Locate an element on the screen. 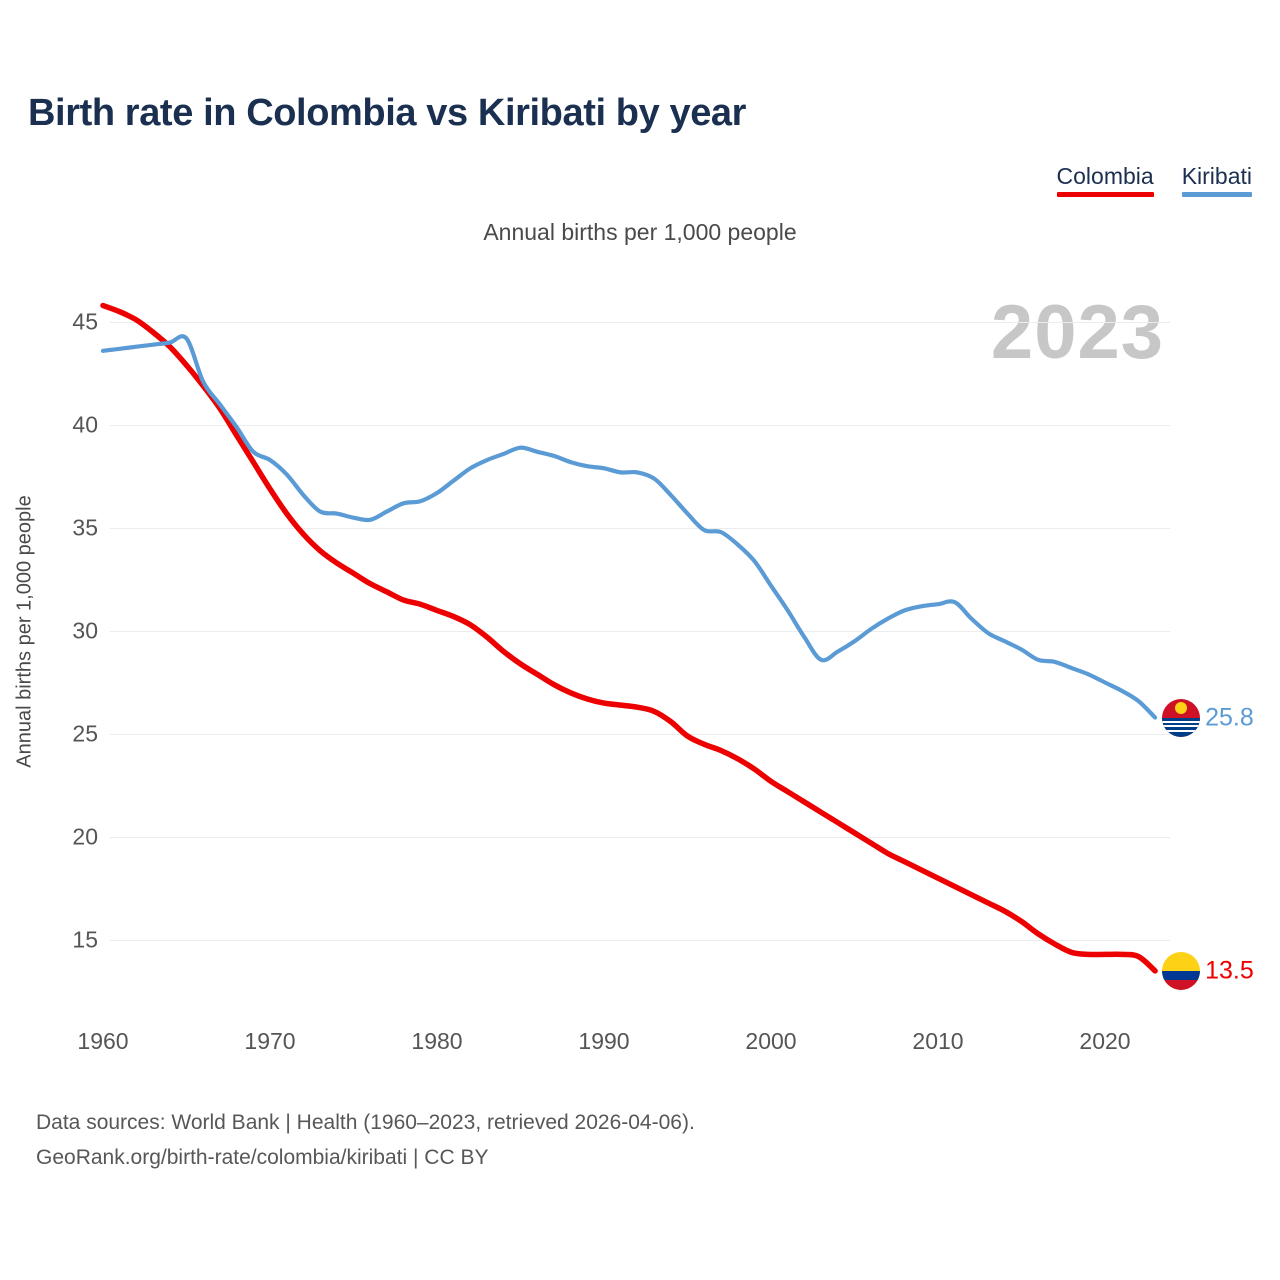 The image size is (1280, 1280). endpoint-value-colombia: 13.5 is located at coordinates (1229, 970).